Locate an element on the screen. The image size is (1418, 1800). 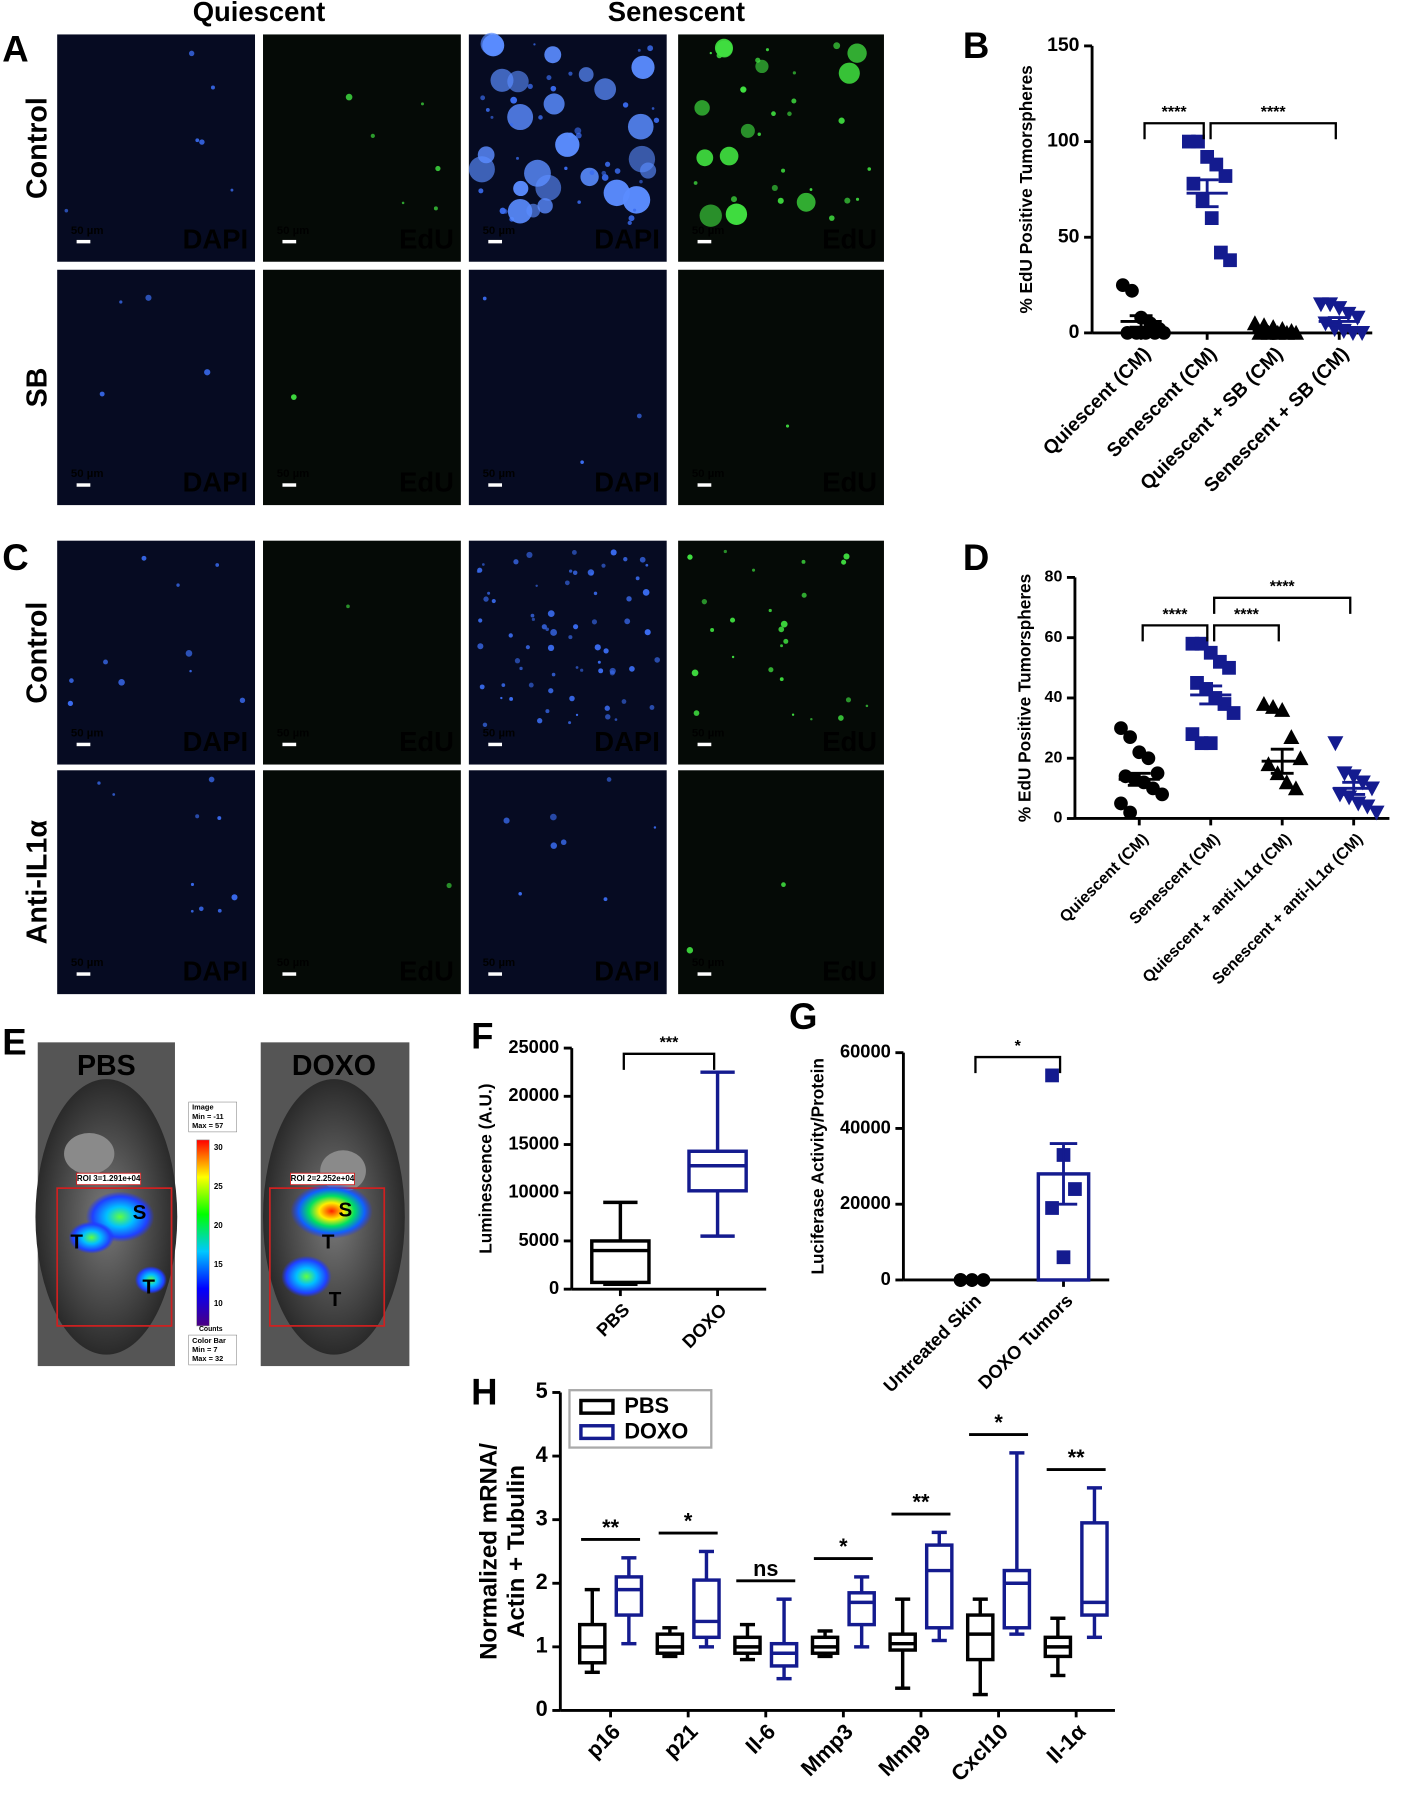
significance-bracket is located at coordinates (1175, 633).